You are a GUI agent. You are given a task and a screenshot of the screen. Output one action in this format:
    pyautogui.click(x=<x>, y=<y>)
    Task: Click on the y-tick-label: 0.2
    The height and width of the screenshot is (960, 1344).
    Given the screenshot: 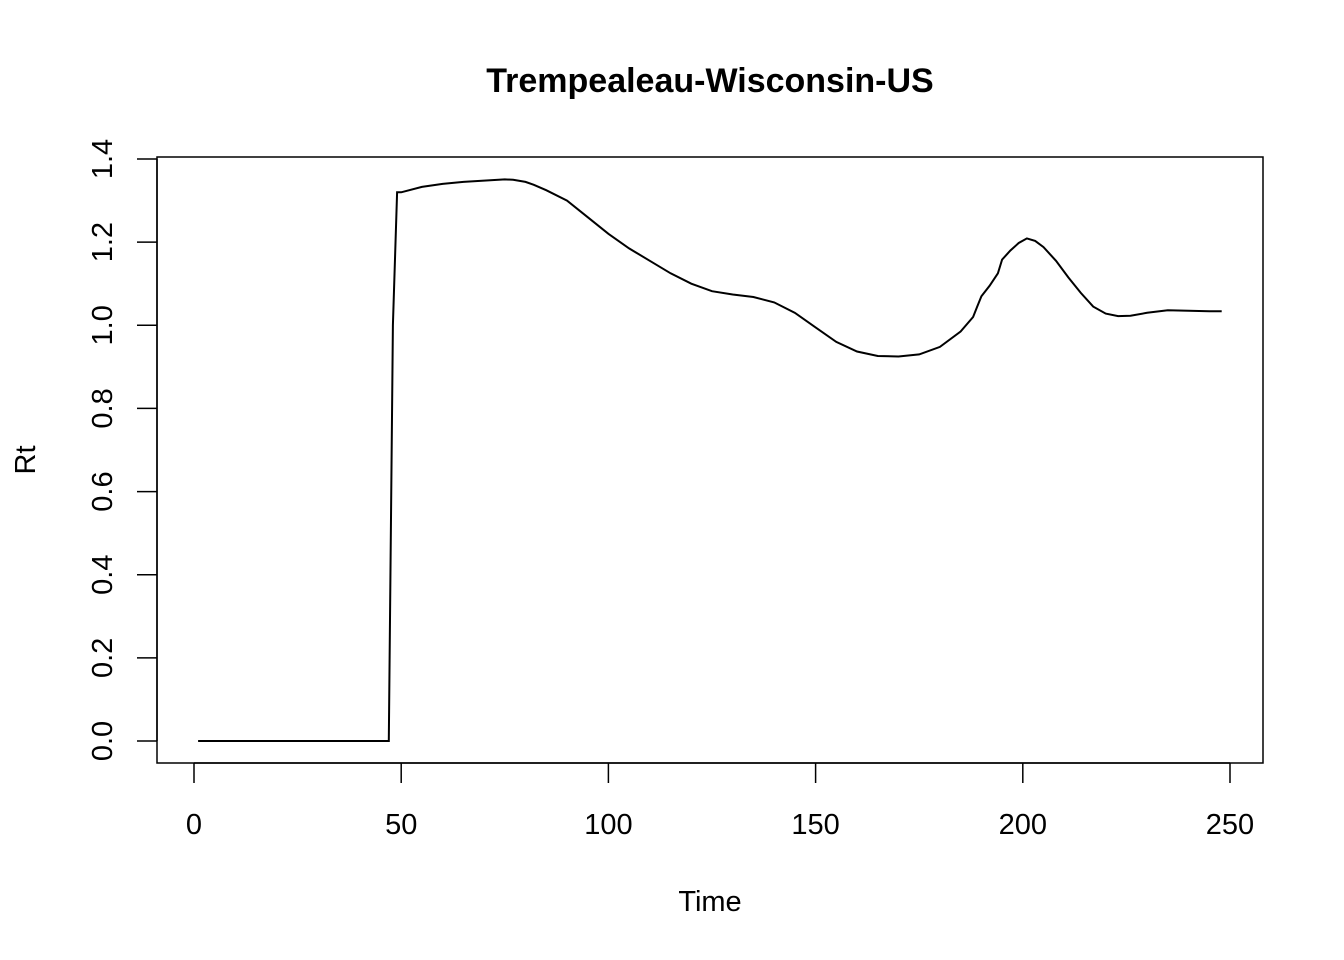 What is the action you would take?
    pyautogui.click(x=103, y=658)
    